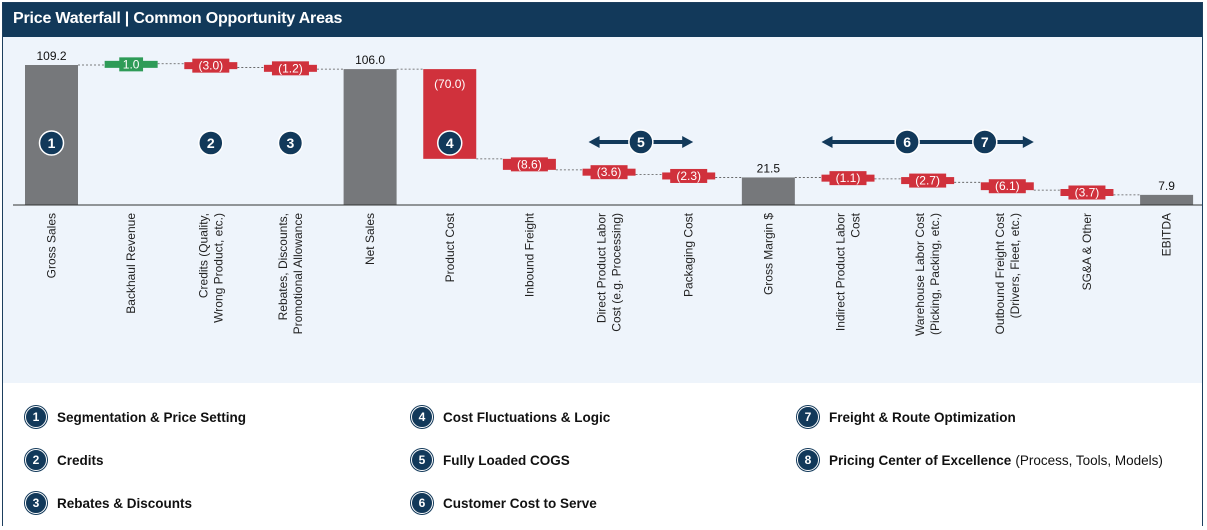 The width and height of the screenshot is (1207, 530). What do you see at coordinates (808, 460) in the screenshot?
I see `legend-badge-8: 8` at bounding box center [808, 460].